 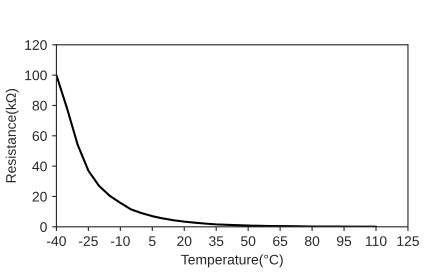 I want to click on x-tick-label: 125, so click(x=408, y=241).